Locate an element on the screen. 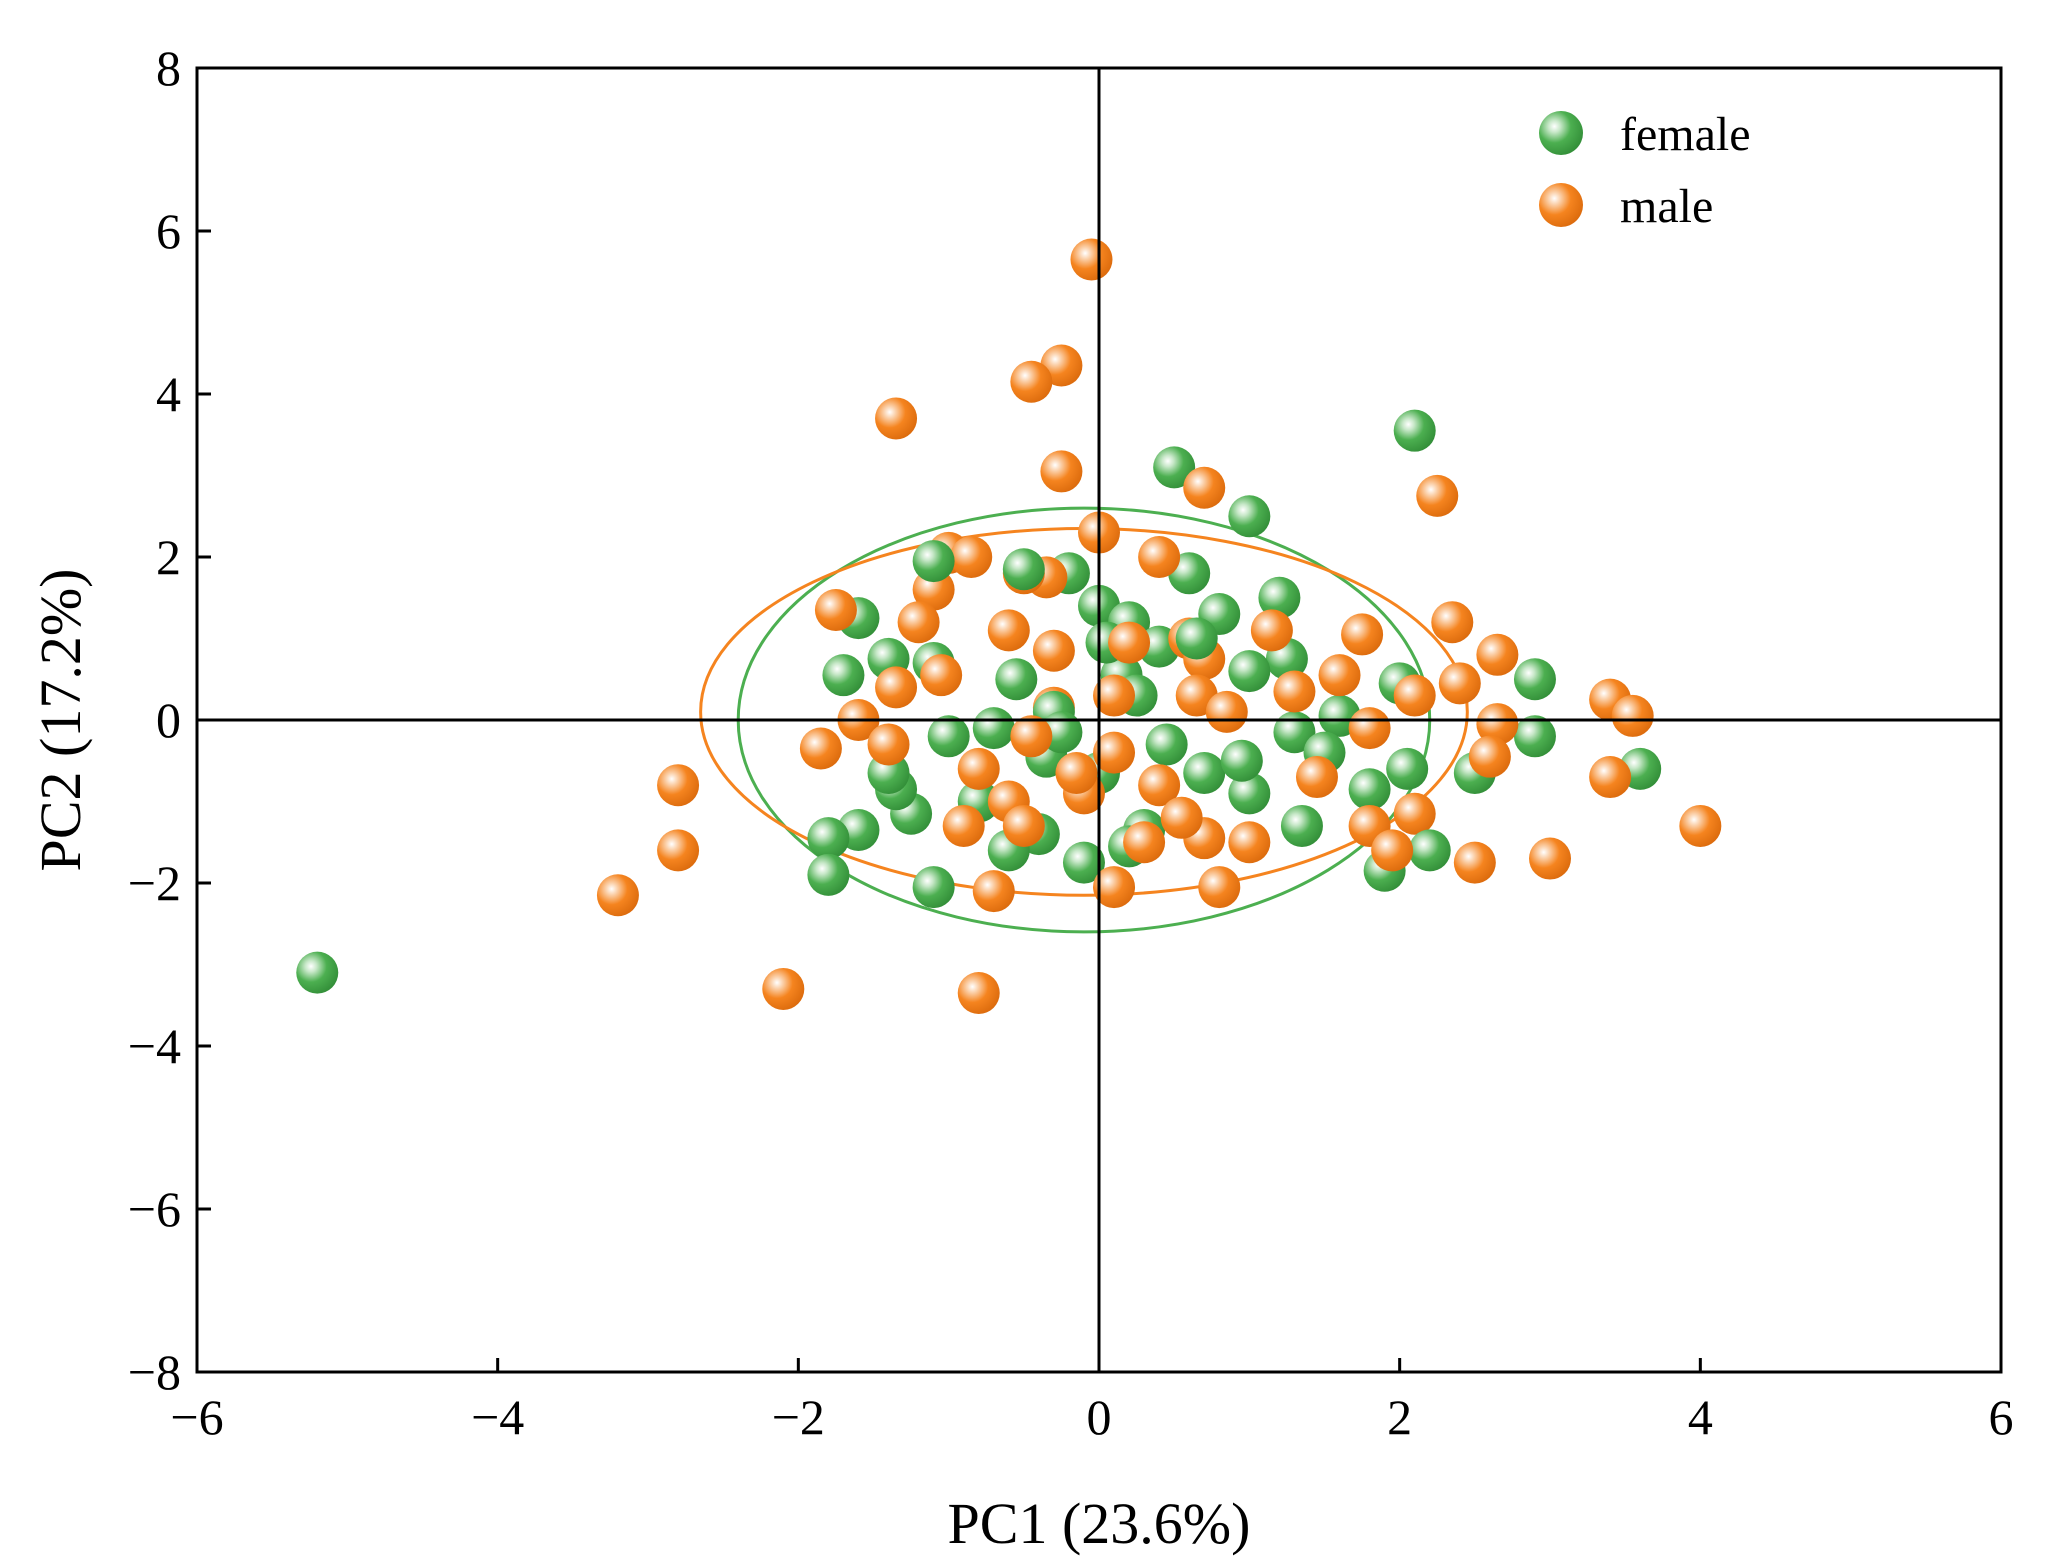 This screenshot has width=2053, height=1563. y-tick-label: −2 is located at coordinates (154, 883).